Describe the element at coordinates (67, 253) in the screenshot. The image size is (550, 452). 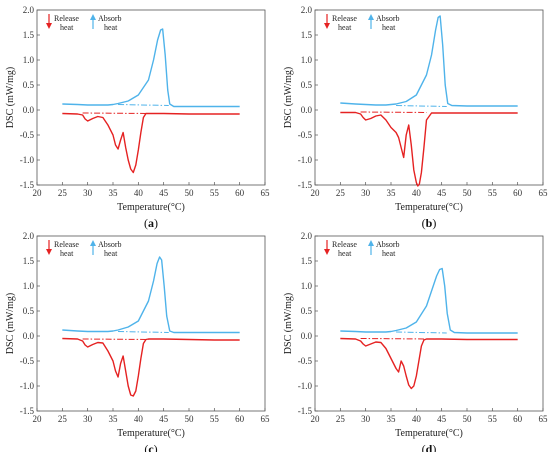
I see `legend-release-label-2: heat` at that location.